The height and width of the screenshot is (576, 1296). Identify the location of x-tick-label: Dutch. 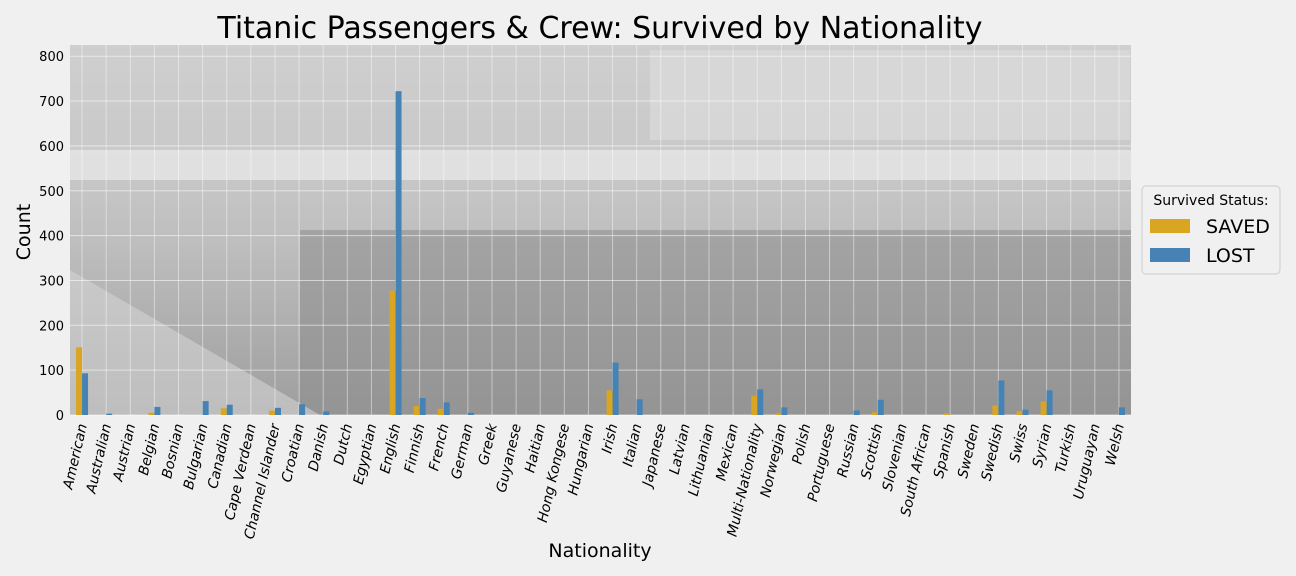
(343, 444).